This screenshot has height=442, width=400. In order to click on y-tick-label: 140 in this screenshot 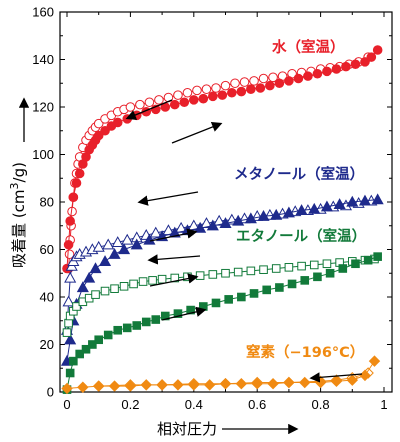, I will do `click(43, 59)`.